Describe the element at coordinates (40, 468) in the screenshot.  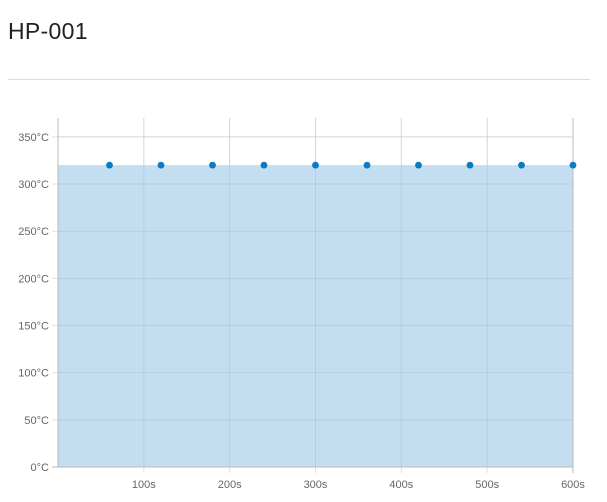
I see `y-tick-label: 0°C` at that location.